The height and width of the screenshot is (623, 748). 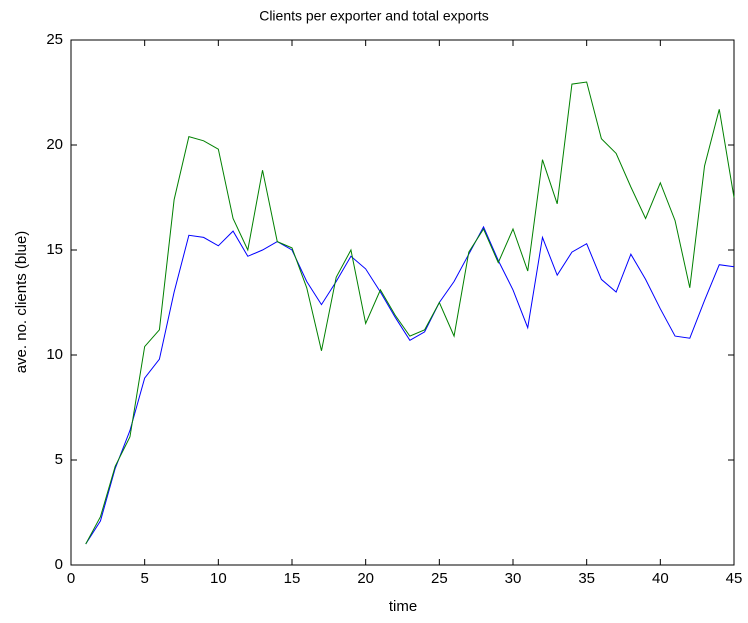 I want to click on x-axis-label: time, so click(x=403, y=606).